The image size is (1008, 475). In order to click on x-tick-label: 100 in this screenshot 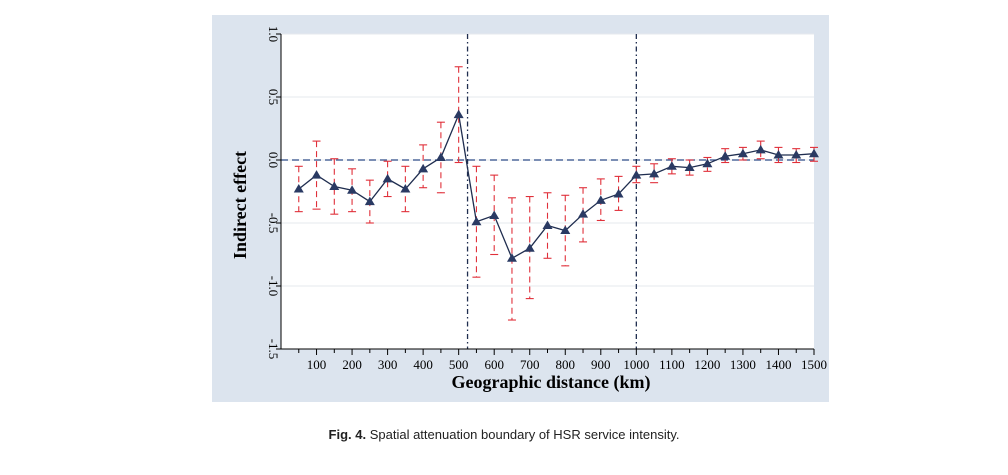, I will do `click(317, 364)`.